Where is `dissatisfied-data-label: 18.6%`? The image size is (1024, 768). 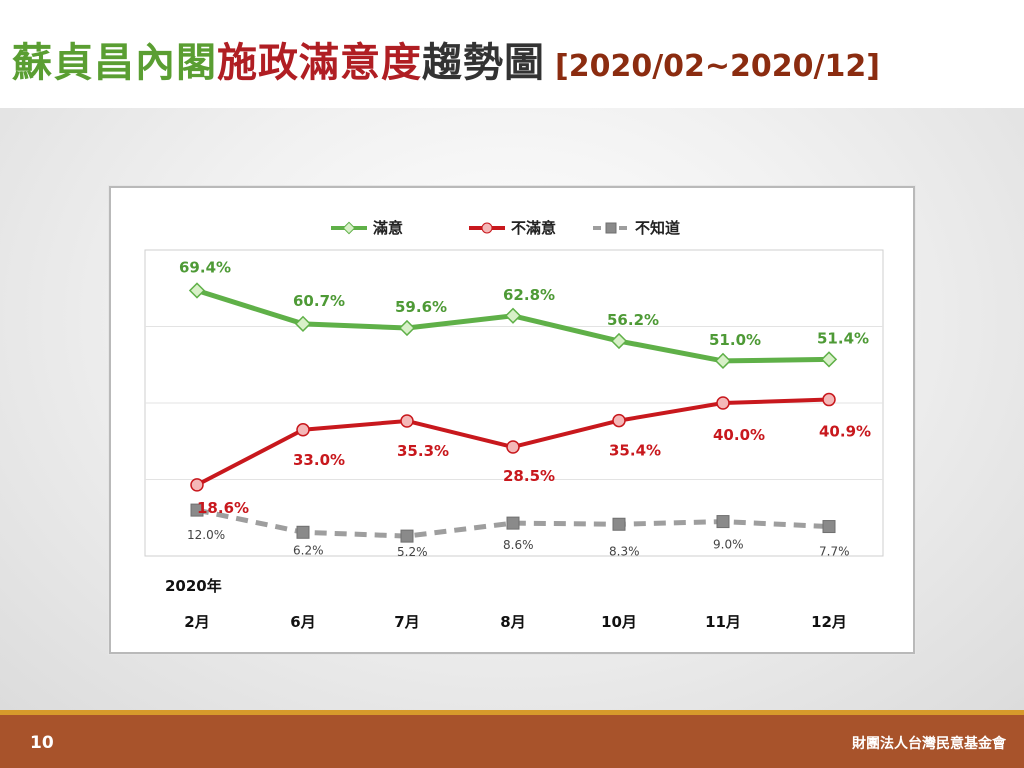 dissatisfied-data-label: 18.6% is located at coordinates (223, 508).